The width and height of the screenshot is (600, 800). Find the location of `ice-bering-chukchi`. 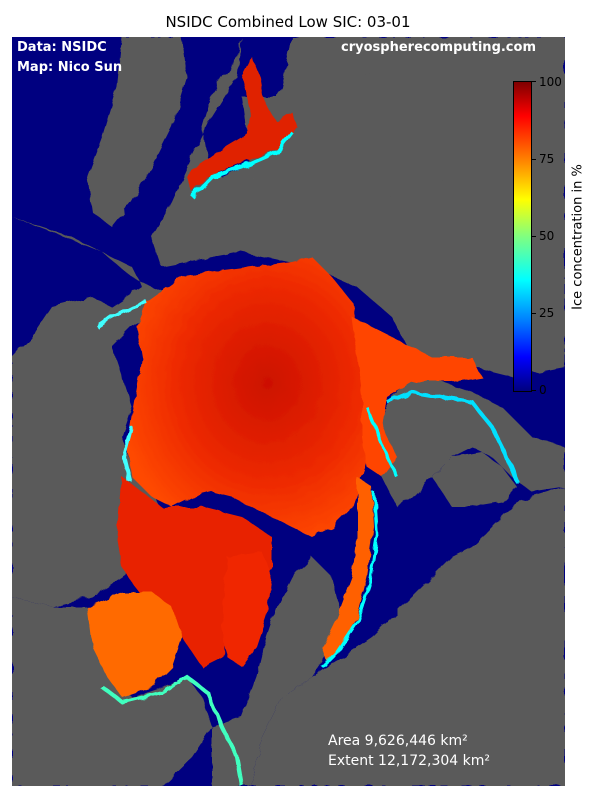

ice-bering-chukchi is located at coordinates (134, 644).